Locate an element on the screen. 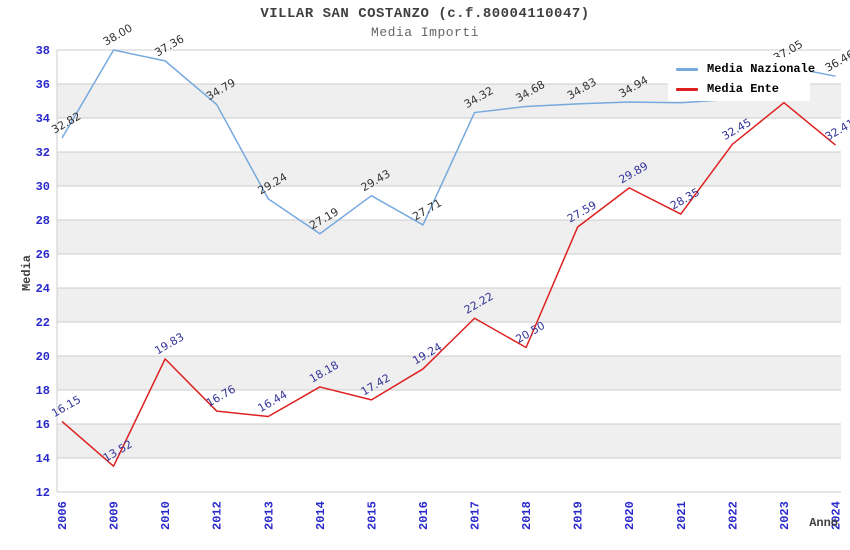 This screenshot has height=550, width=850. media-nazionale-swatch-icon is located at coordinates (687, 69).